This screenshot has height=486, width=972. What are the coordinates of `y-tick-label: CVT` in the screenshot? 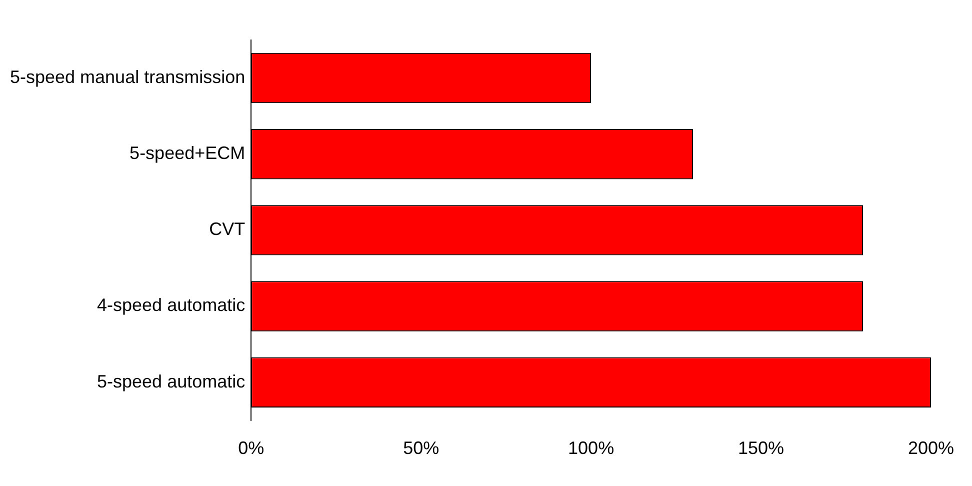 It's located at (227, 229).